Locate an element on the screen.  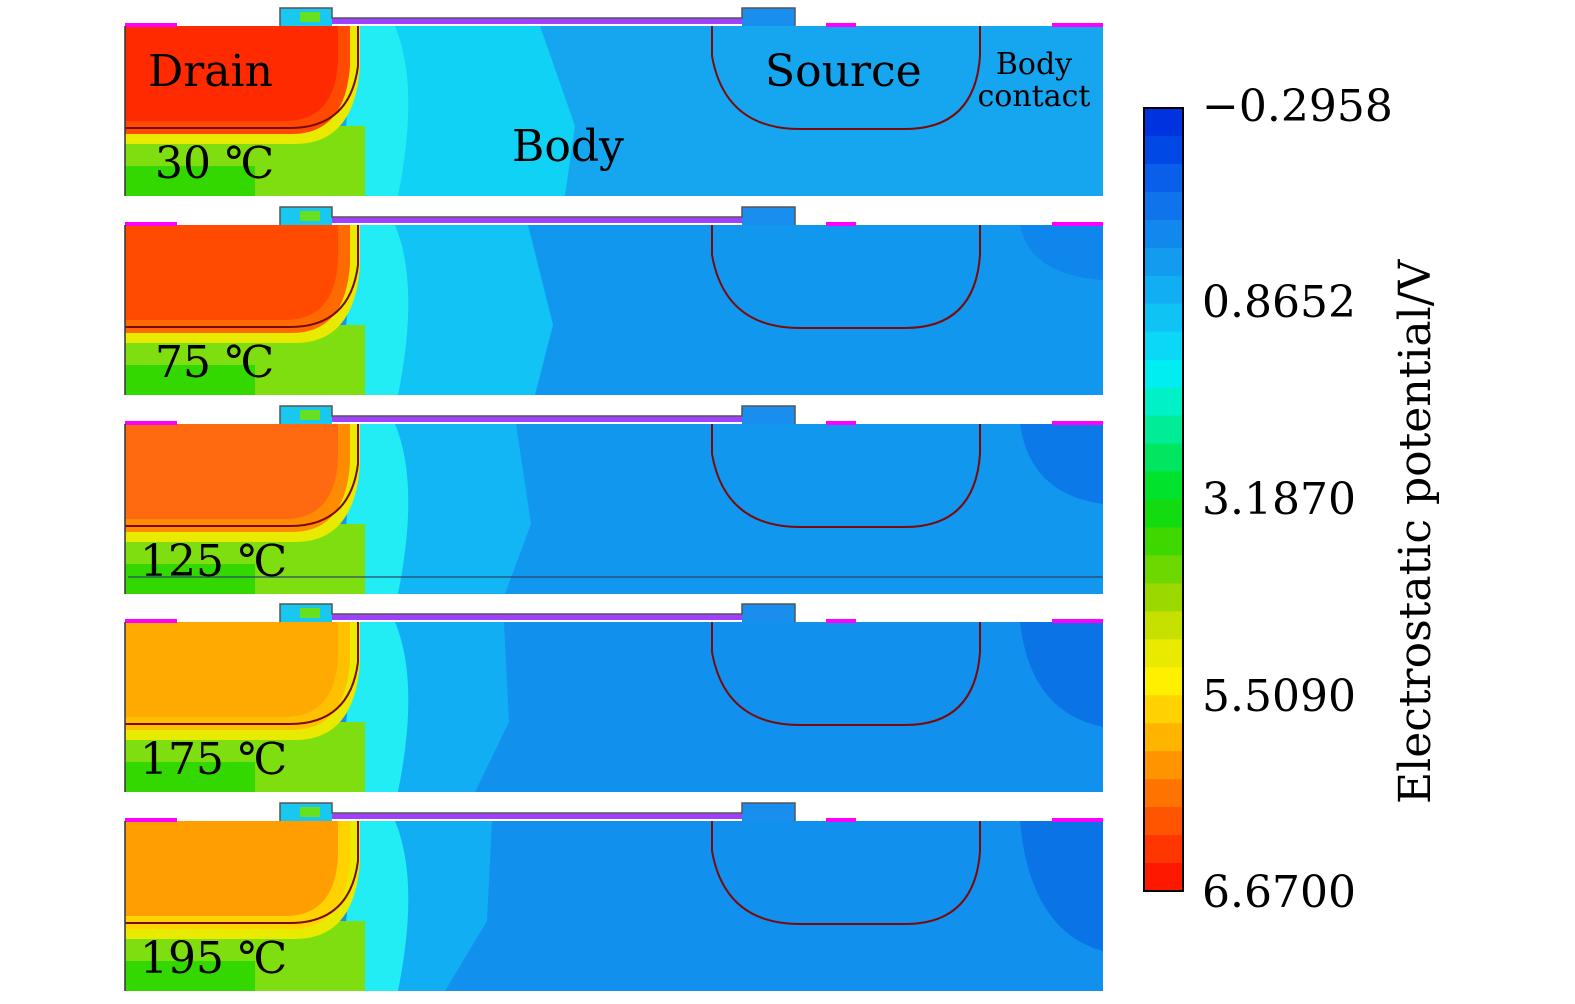
temperature-label: 175 ℃ is located at coordinates (213, 759).